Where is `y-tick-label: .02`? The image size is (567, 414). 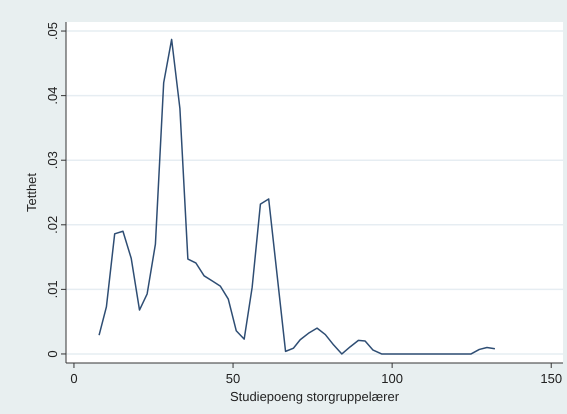 y-tick-label: .02 is located at coordinates (52, 225).